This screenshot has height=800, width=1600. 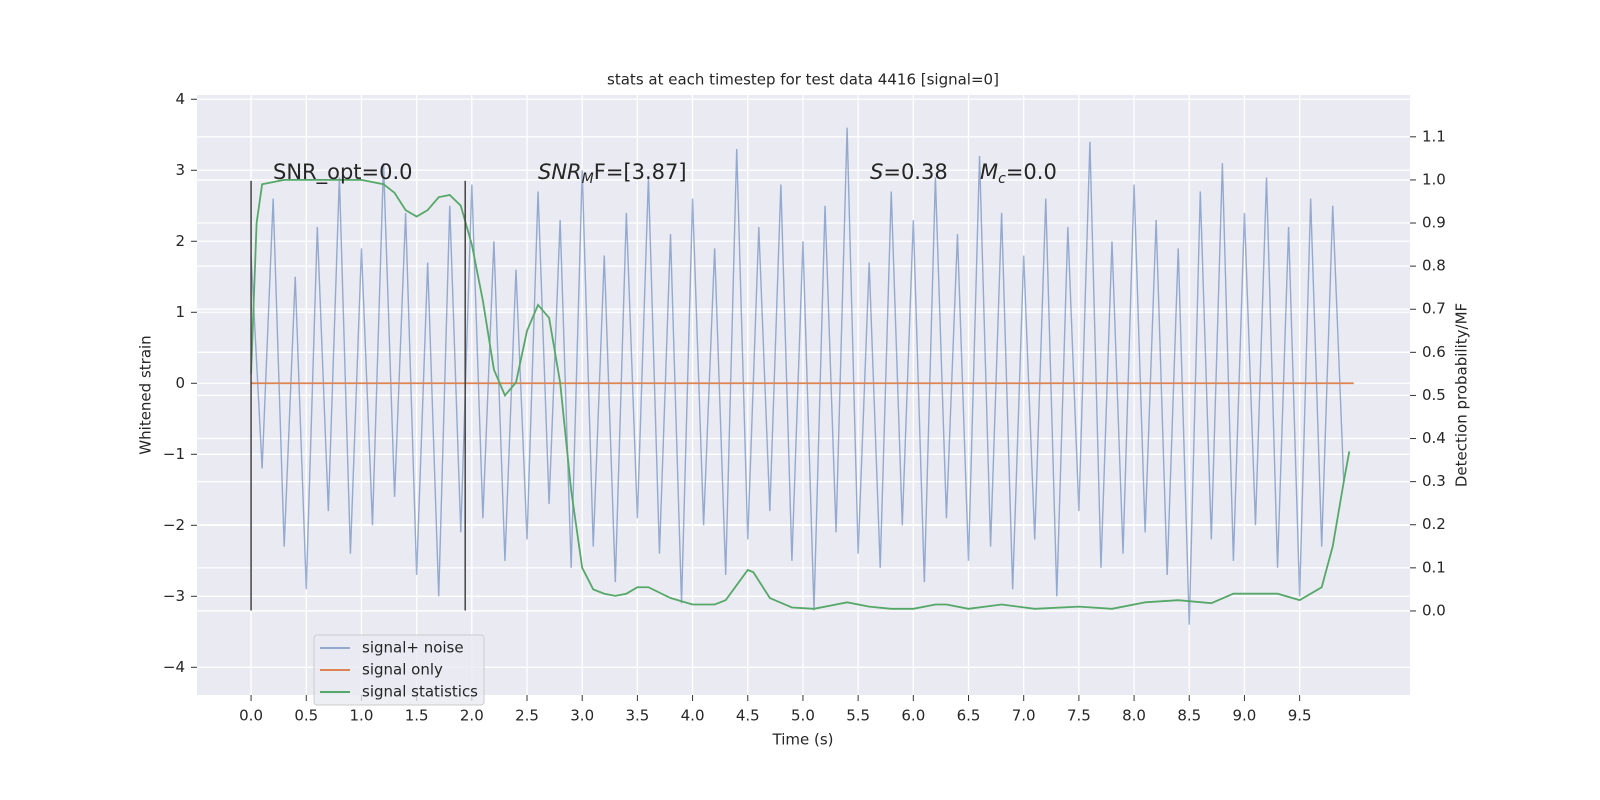 I want to click on y2-tick-label: 0.4, so click(x=1434, y=438).